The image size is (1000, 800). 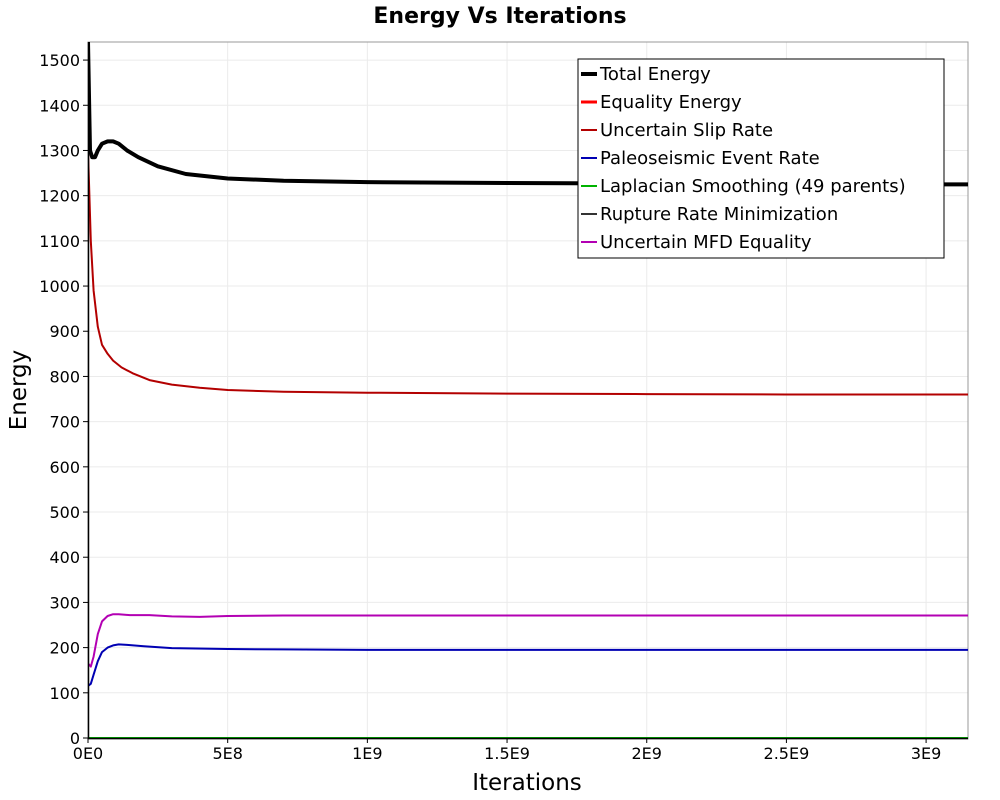 I want to click on legend-label: Paleoseismic Event Rate, so click(x=710, y=158).